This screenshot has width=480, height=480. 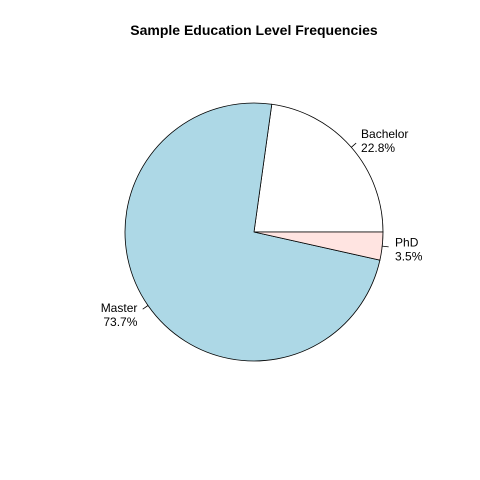 I want to click on pie-percent-master: 73.7%, so click(x=120, y=322).